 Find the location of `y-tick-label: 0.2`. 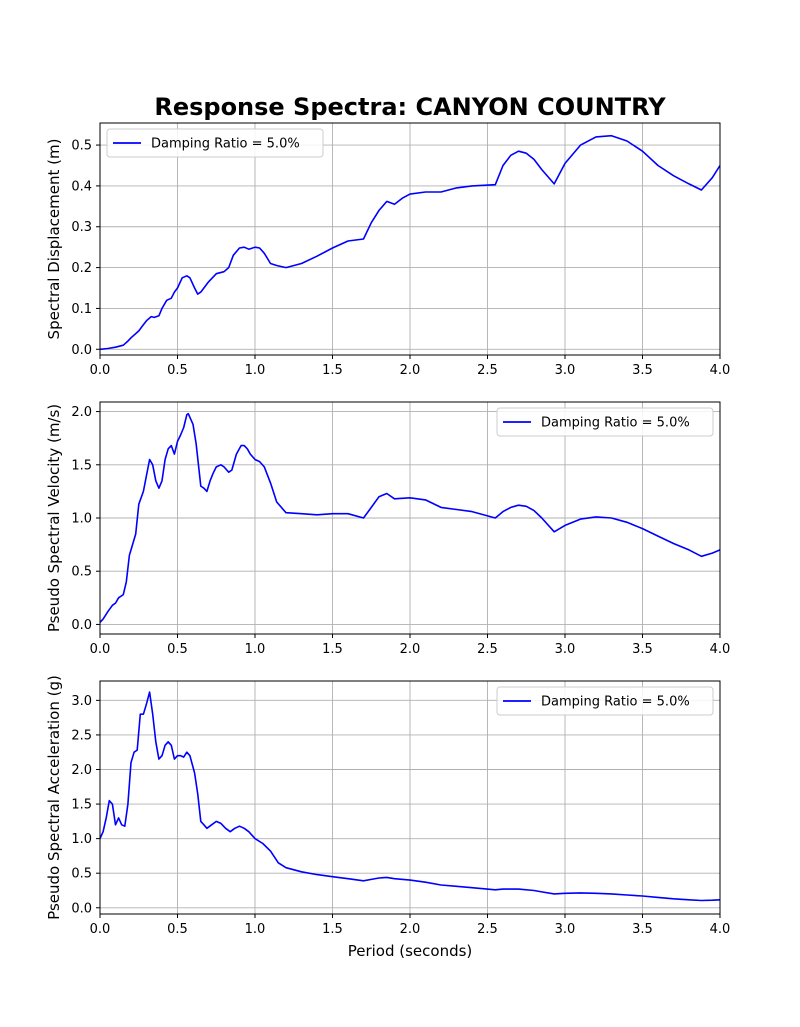

y-tick-label: 0.2 is located at coordinates (81, 268).